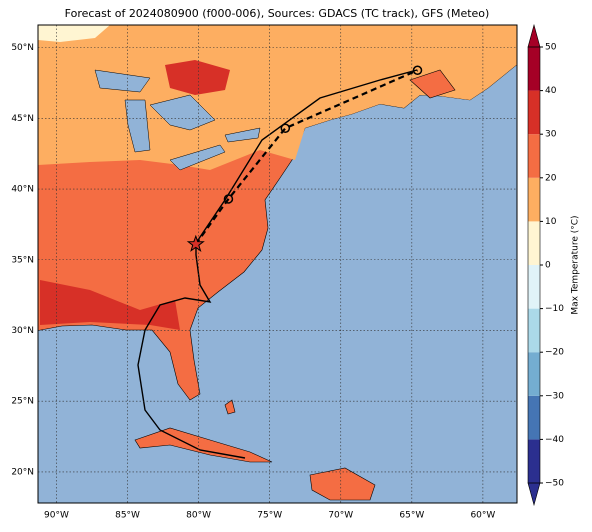 This screenshot has width=592, height=532. I want to click on colorbar-tick-label: 40, so click(551, 91).